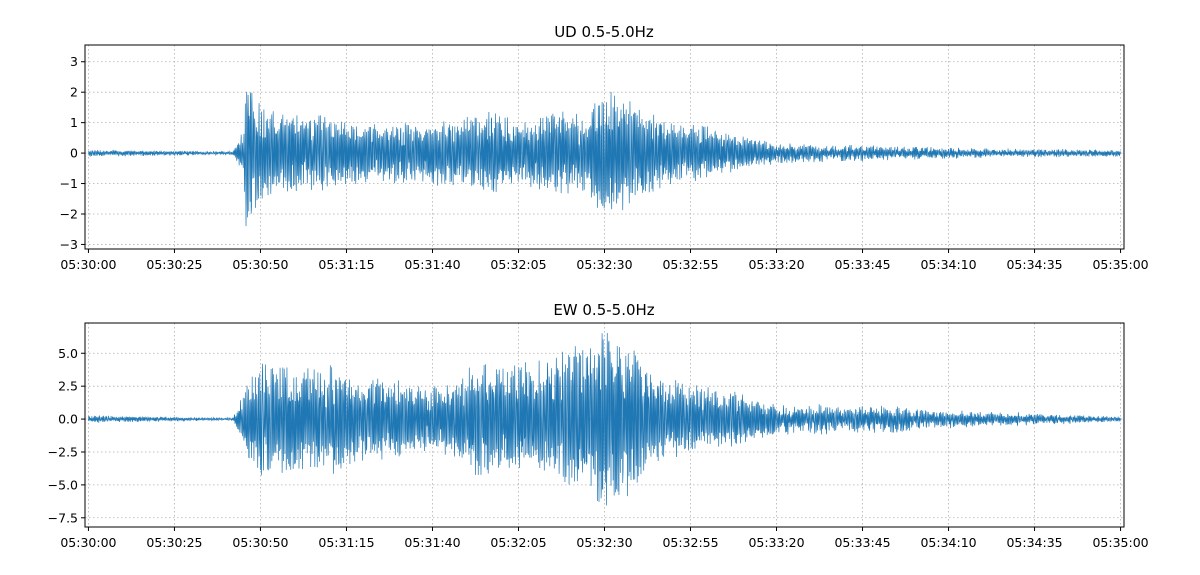  What do you see at coordinates (74, 122) in the screenshot?
I see `ud-y-tick-label: 1` at bounding box center [74, 122].